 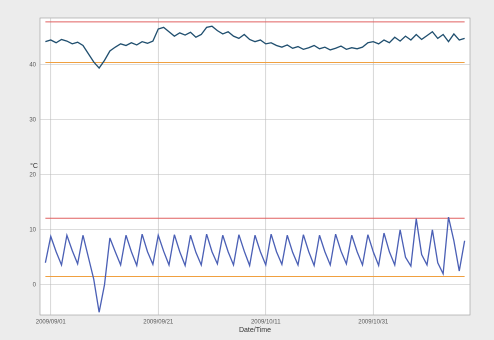 I want to click on y-tick-label: 10, so click(x=32, y=230).